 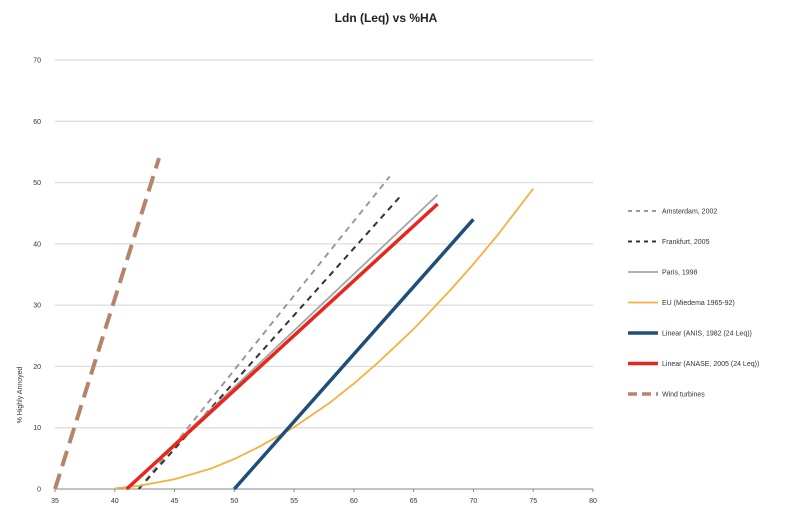 What do you see at coordinates (354, 501) in the screenshot?
I see `x-tick-label: 60` at bounding box center [354, 501].